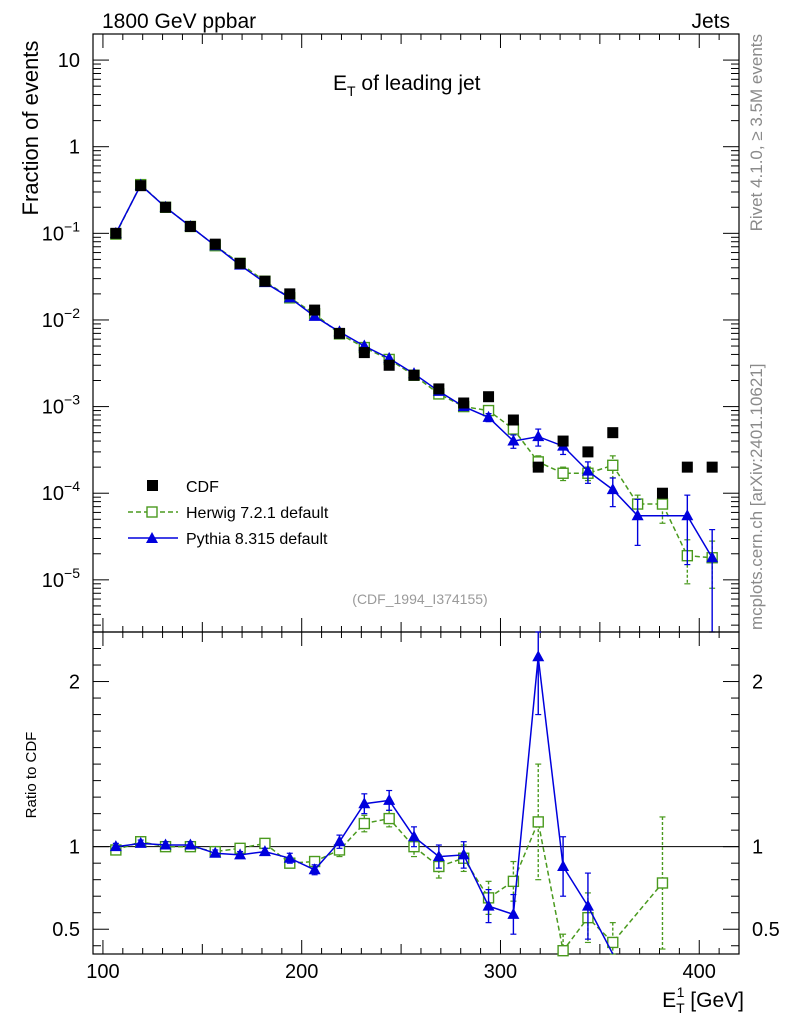 The image size is (786, 1024). What do you see at coordinates (351, 91) in the screenshot?
I see `plot-title-sub: T` at bounding box center [351, 91].